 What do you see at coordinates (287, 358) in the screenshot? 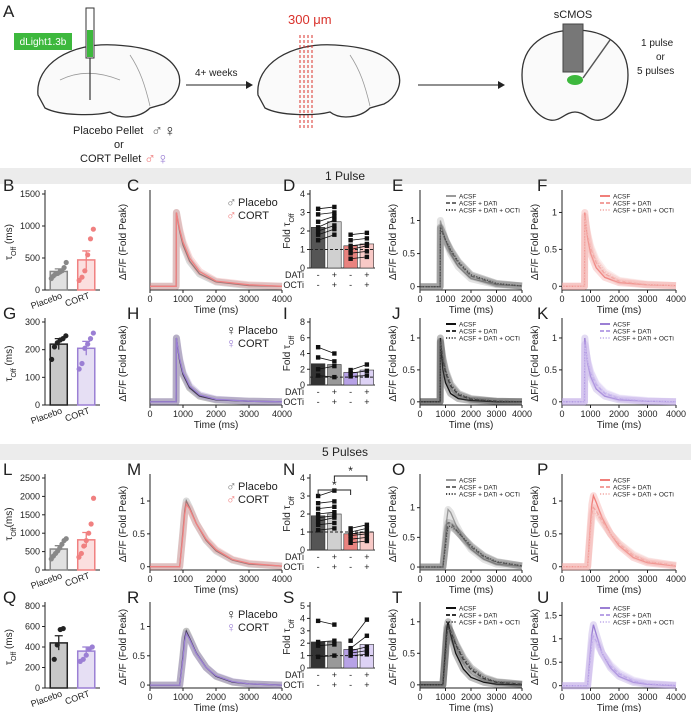
I see `y-axis-label-part: Fold τ` at bounding box center [287, 358].